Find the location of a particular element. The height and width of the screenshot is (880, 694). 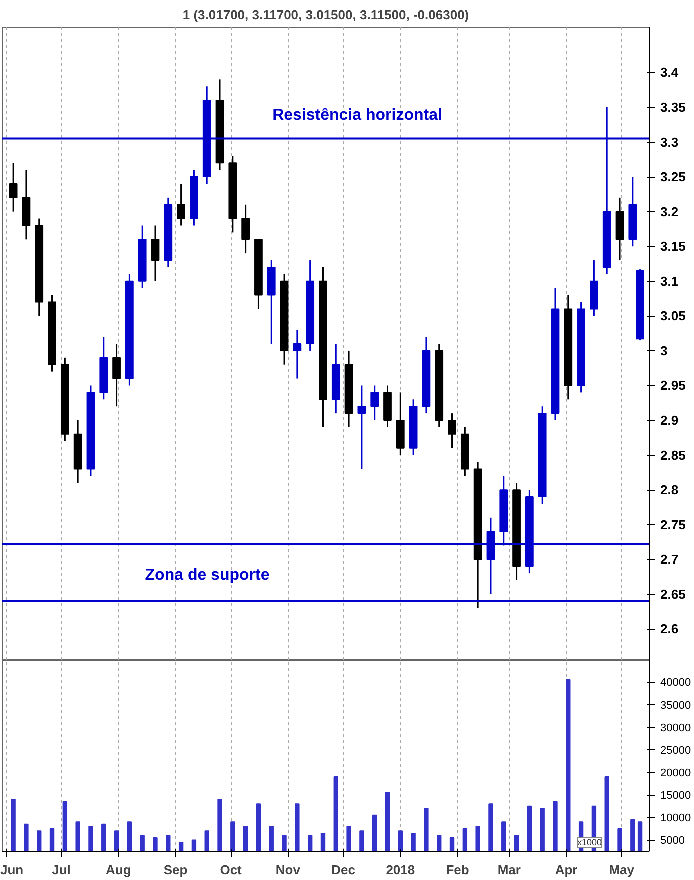

y-tick-label: 20000 is located at coordinates (676, 773).